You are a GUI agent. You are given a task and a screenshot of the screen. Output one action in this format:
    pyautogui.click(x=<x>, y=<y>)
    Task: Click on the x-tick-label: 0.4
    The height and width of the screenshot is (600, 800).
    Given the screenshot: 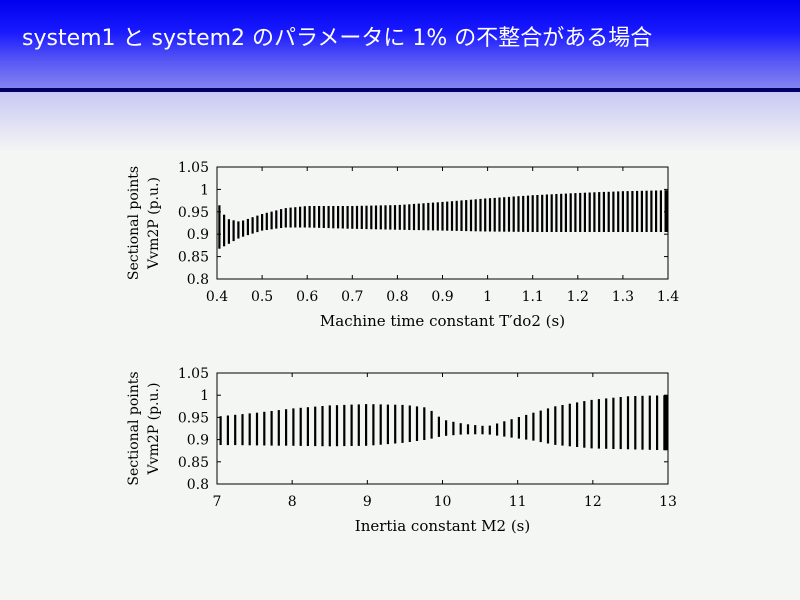 What is the action you would take?
    pyautogui.click(x=217, y=297)
    